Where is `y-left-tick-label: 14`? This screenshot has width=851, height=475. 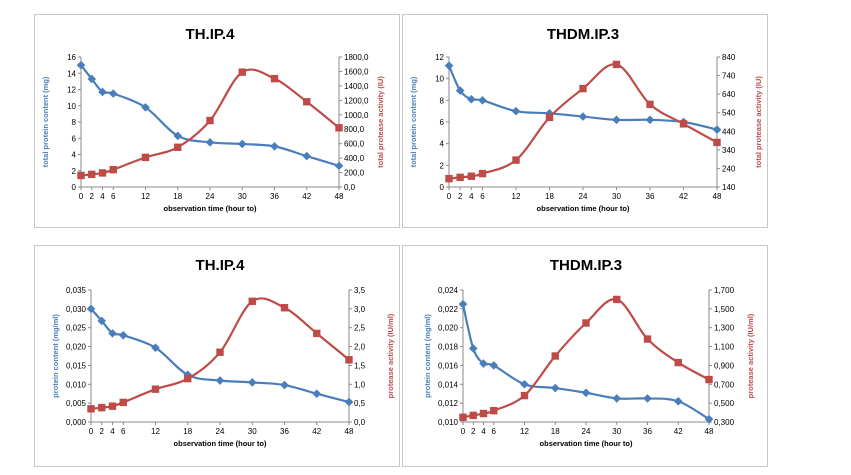
y-left-tick-label: 14 is located at coordinates (71, 73).